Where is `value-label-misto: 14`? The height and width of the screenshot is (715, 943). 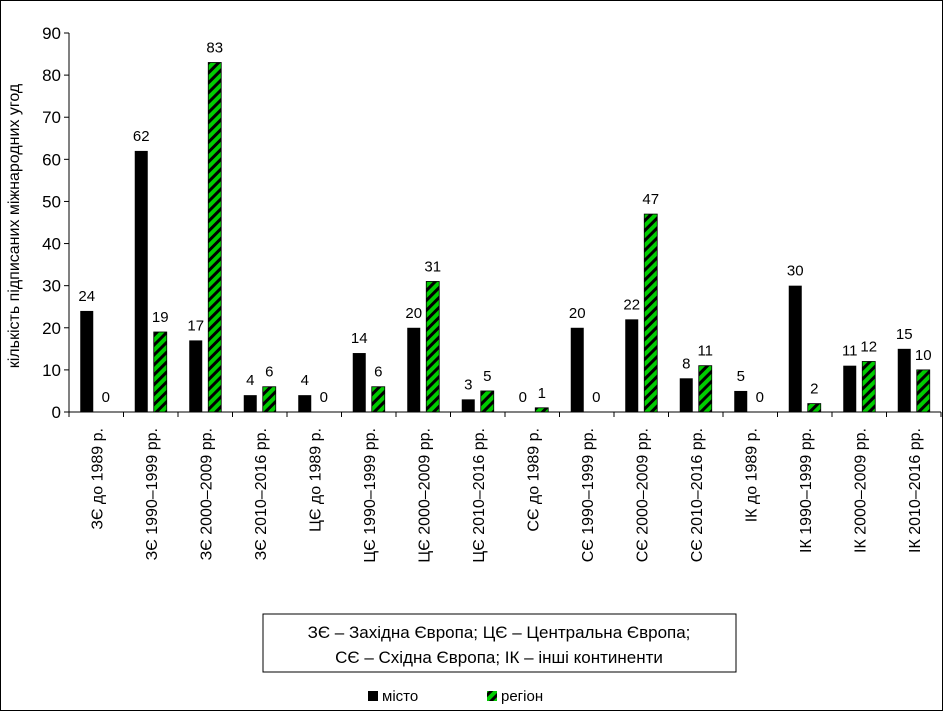
value-label-misto: 14 is located at coordinates (359, 338).